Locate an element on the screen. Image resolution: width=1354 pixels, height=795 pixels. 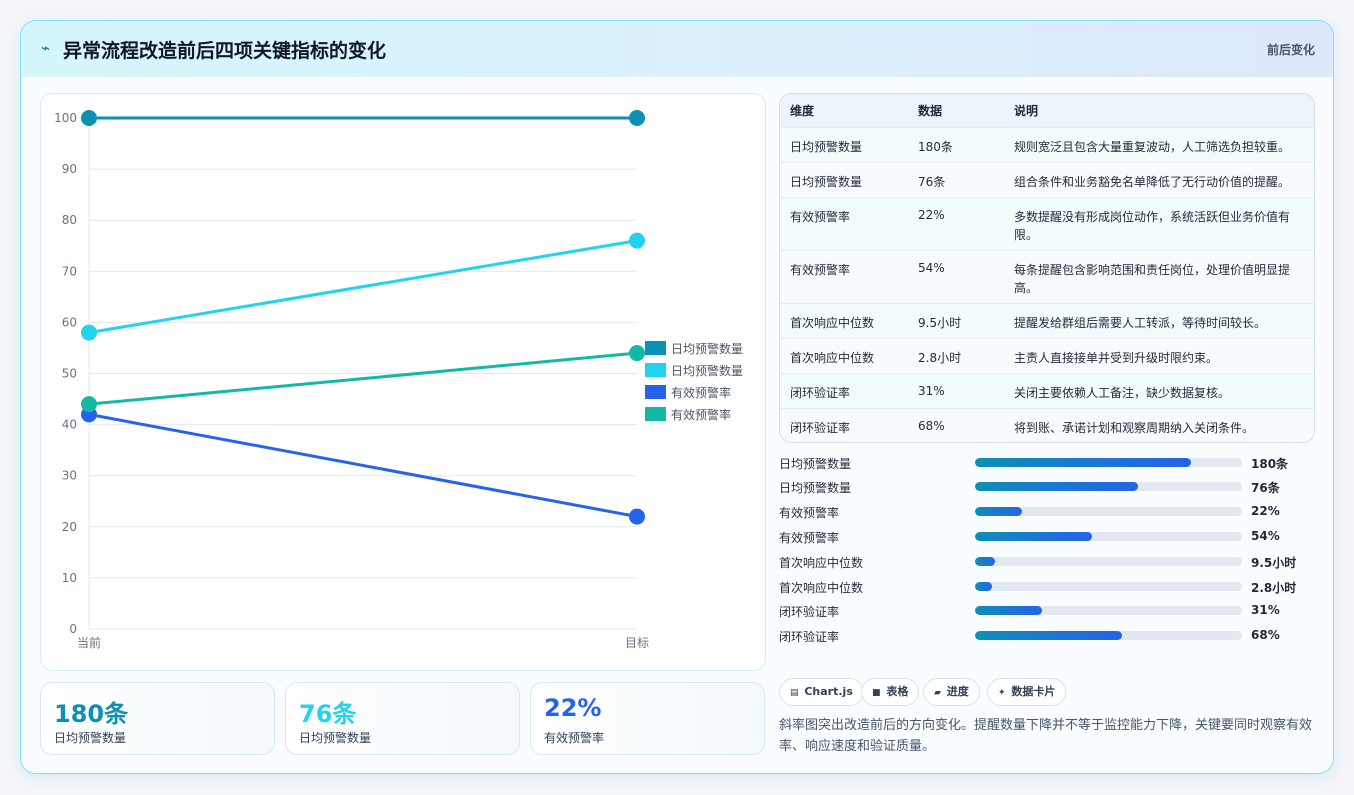
kpi-value: 180条 is located at coordinates (91, 714).